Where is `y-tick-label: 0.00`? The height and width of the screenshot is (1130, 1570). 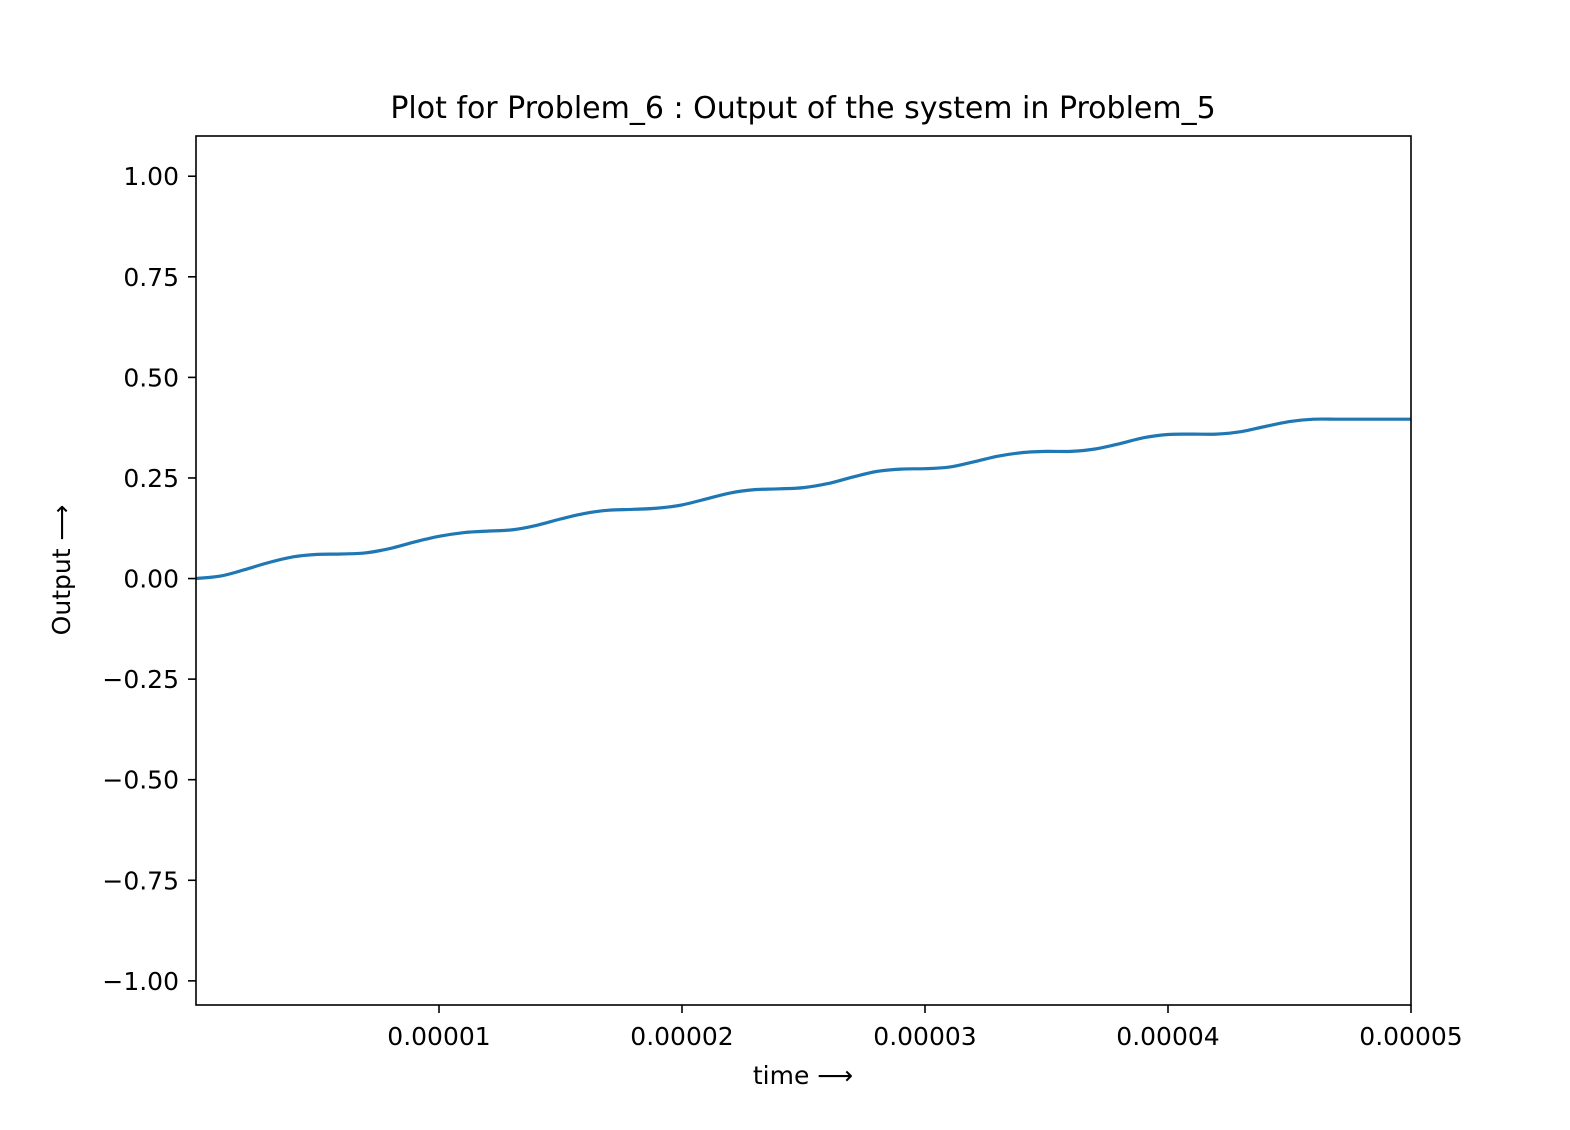
y-tick-label: 0.00 is located at coordinates (151, 579).